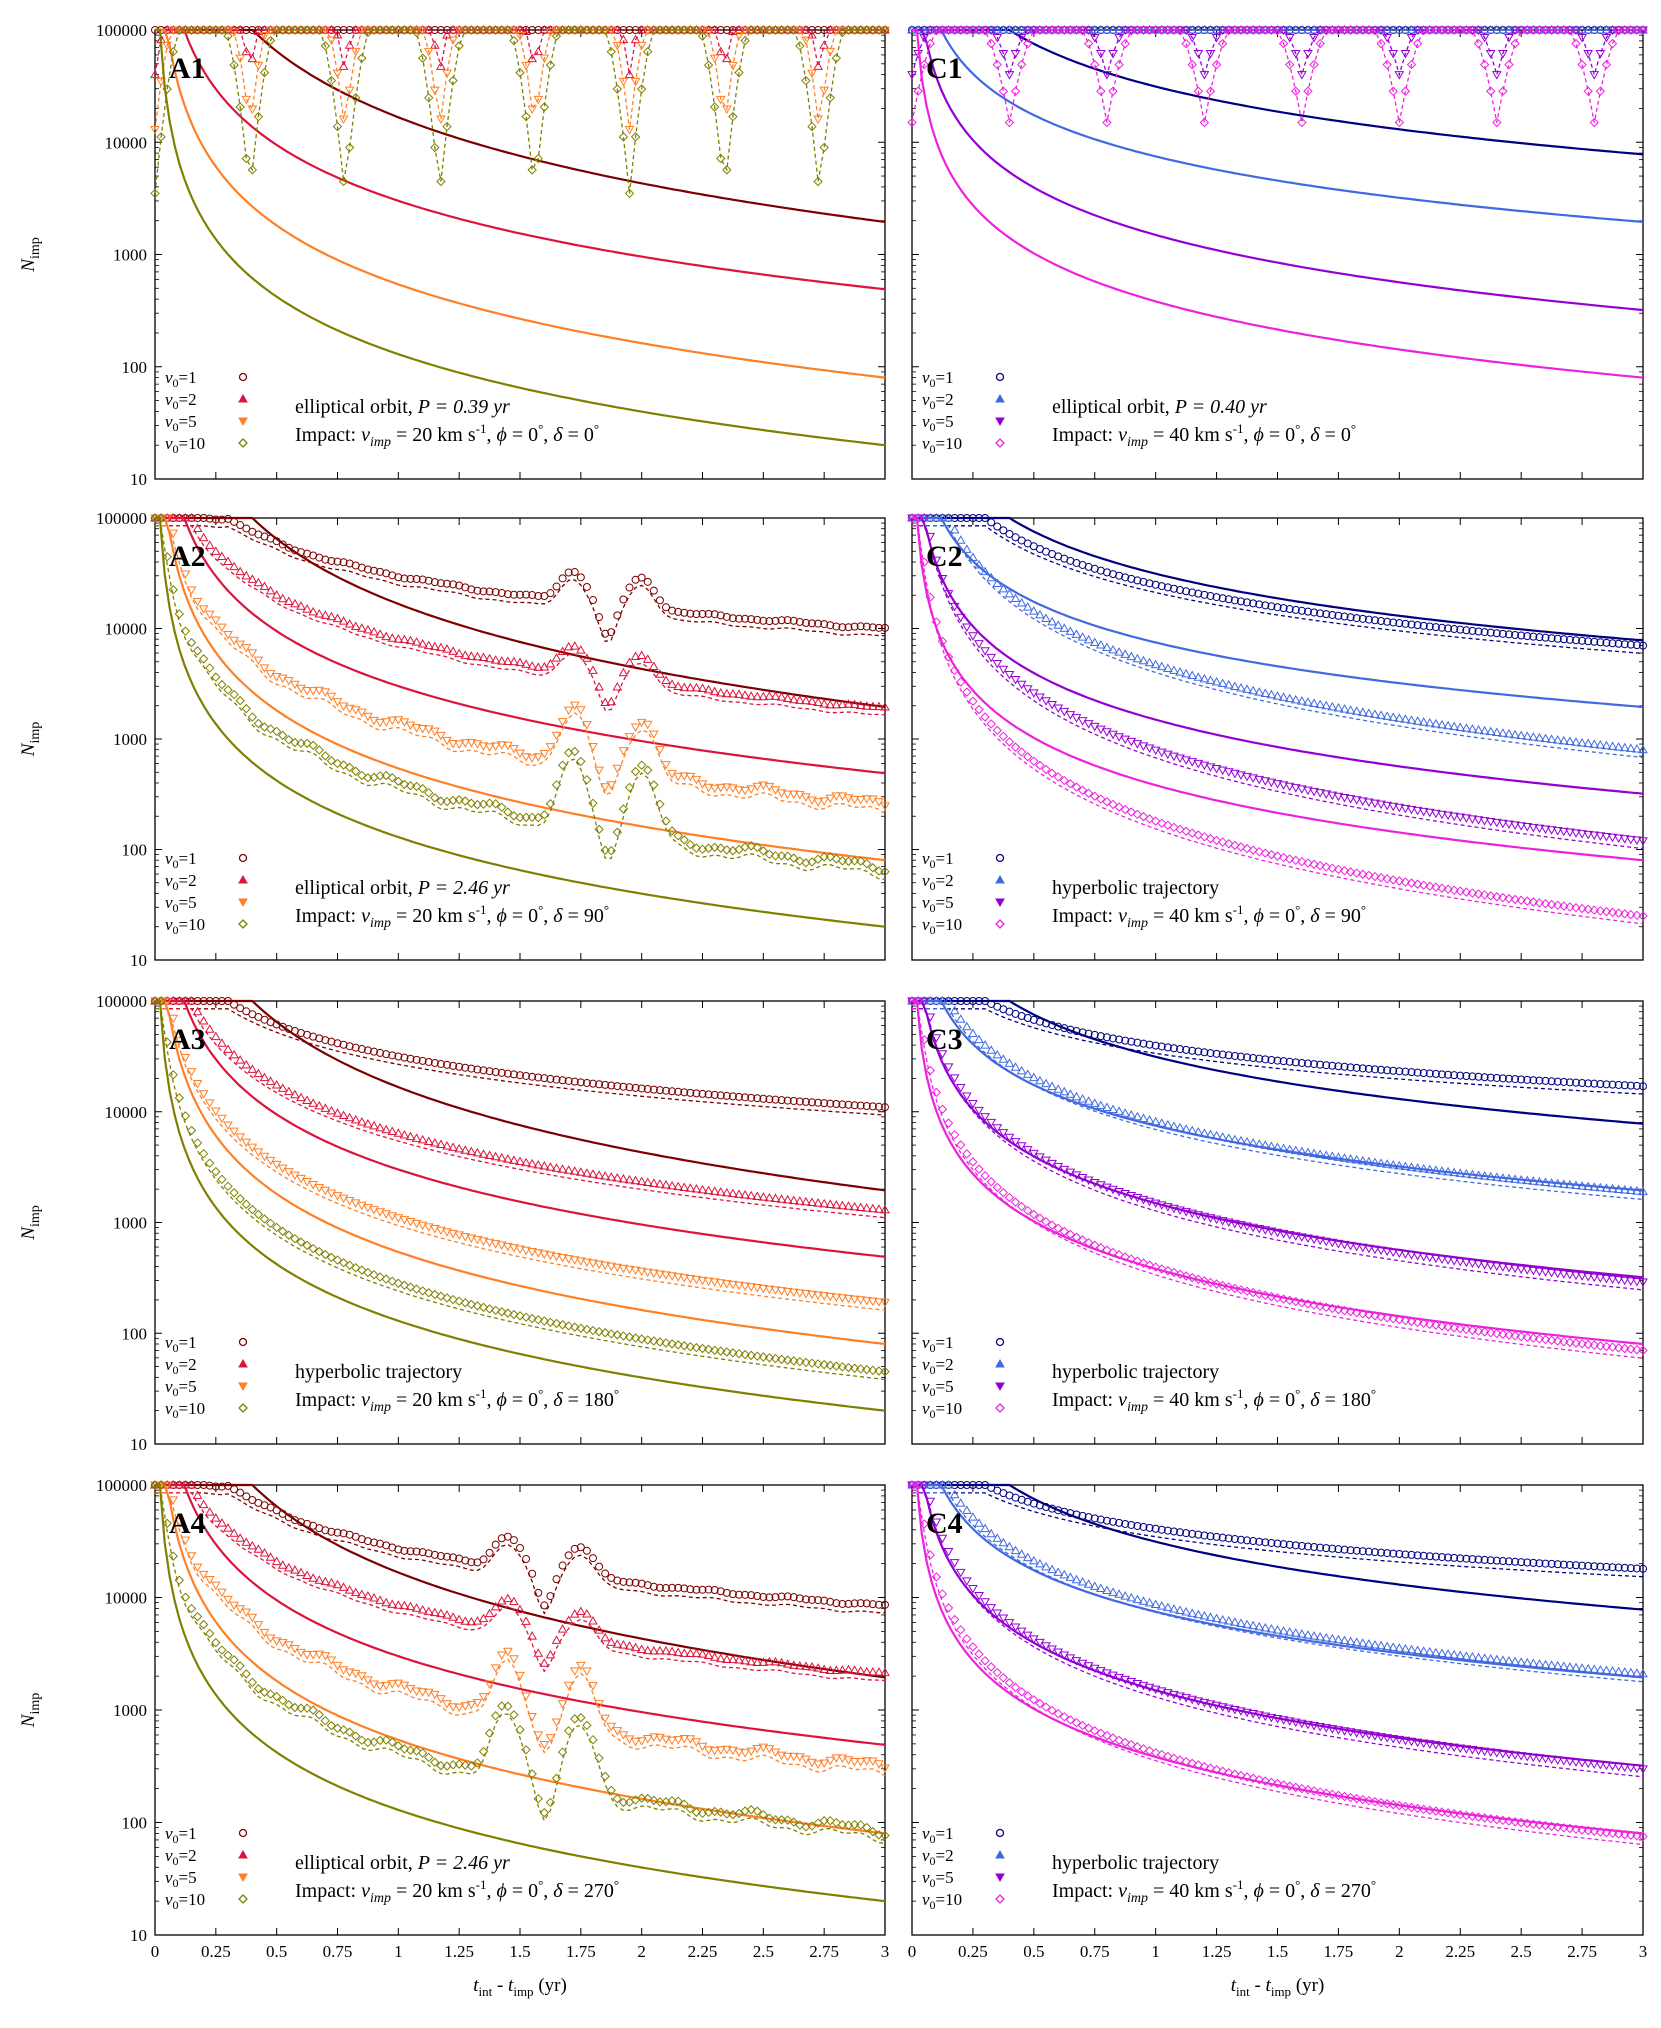 This screenshot has width=1661, height=2028. I want to click on impact-delta-sym: δ, so click(1315, 916).